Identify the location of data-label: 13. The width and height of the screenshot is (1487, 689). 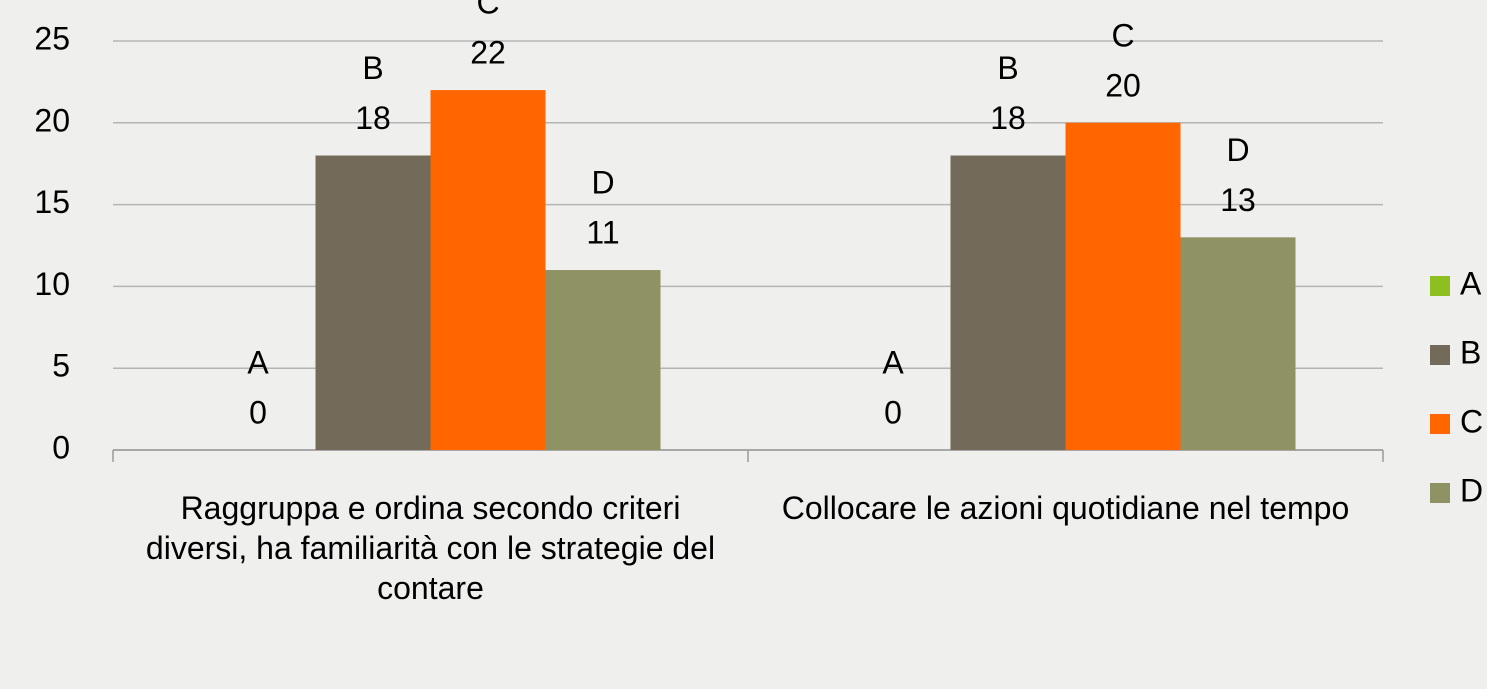
(1238, 200).